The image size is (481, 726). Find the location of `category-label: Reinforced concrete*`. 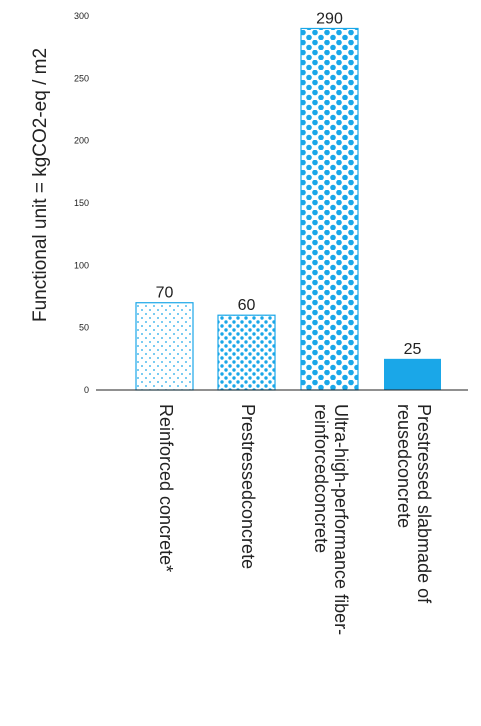

category-label: Reinforced concrete* is located at coordinates (166, 488).